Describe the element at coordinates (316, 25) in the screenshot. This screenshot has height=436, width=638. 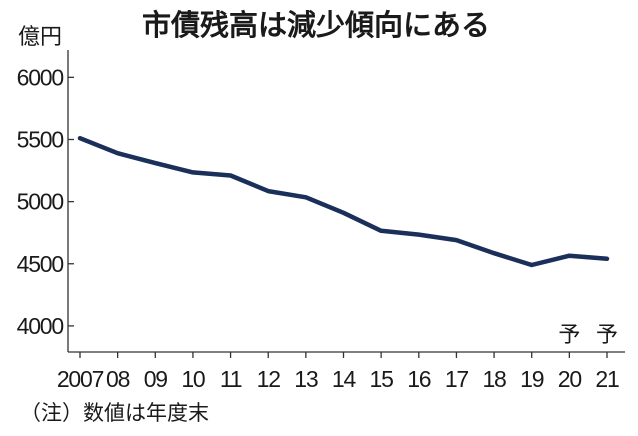
I see `chart-title: 市債残高は減少傾向にある` at that location.